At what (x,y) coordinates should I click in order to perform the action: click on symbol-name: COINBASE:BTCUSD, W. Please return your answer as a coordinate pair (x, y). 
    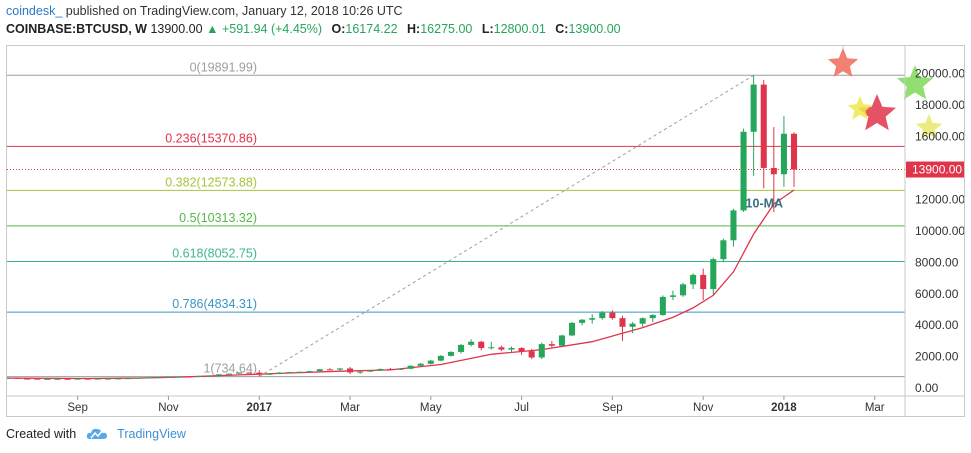
    Looking at the image, I should click on (76, 29).